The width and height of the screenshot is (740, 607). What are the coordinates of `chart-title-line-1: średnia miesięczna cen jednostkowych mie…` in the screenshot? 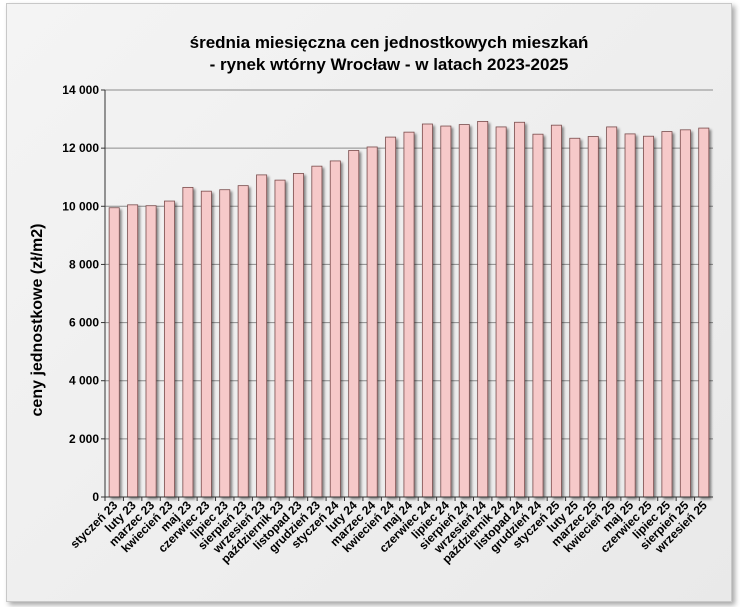 It's located at (389, 42).